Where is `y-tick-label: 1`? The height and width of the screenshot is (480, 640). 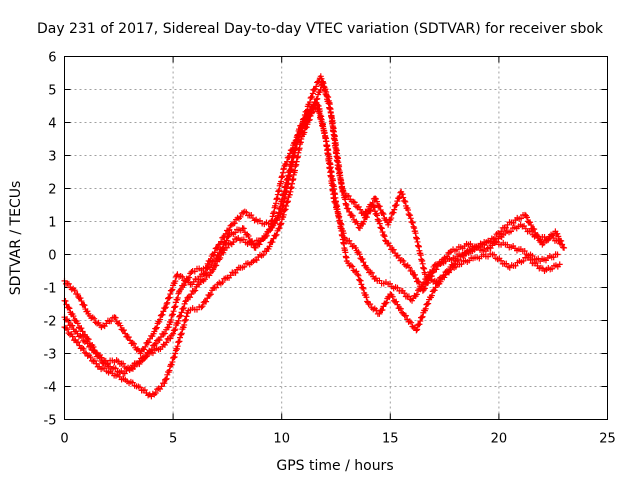 y-tick-label: 1 is located at coordinates (52, 223).